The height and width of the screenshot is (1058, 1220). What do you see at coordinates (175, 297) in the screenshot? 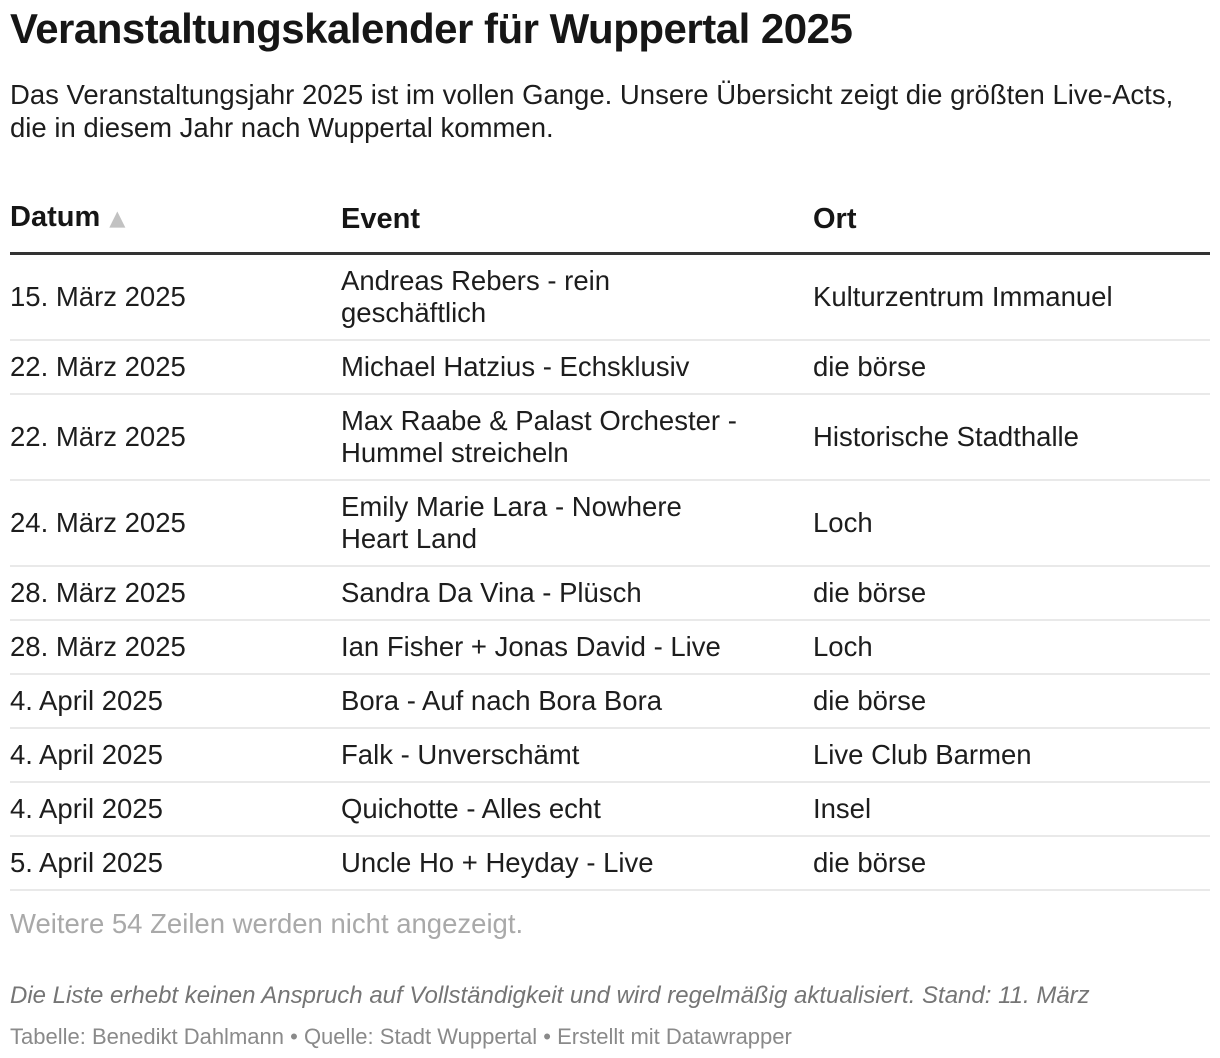
I see `cell-datum: 15. März 2025` at bounding box center [175, 297].